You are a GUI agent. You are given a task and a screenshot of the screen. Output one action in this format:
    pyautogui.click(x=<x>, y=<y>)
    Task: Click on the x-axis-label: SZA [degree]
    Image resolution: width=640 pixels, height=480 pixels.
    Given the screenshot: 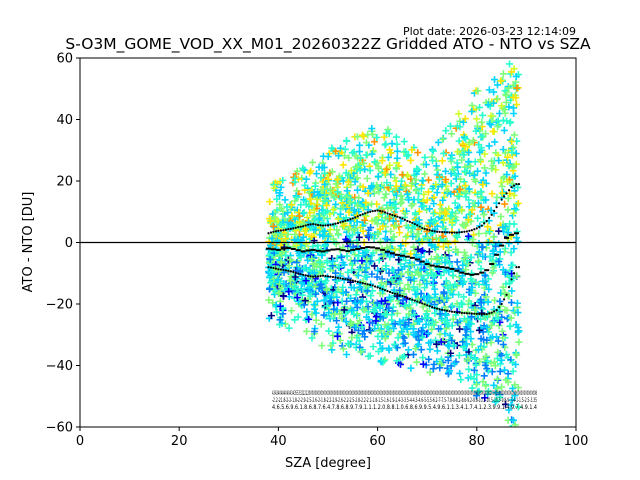 What is the action you would take?
    pyautogui.click(x=328, y=463)
    